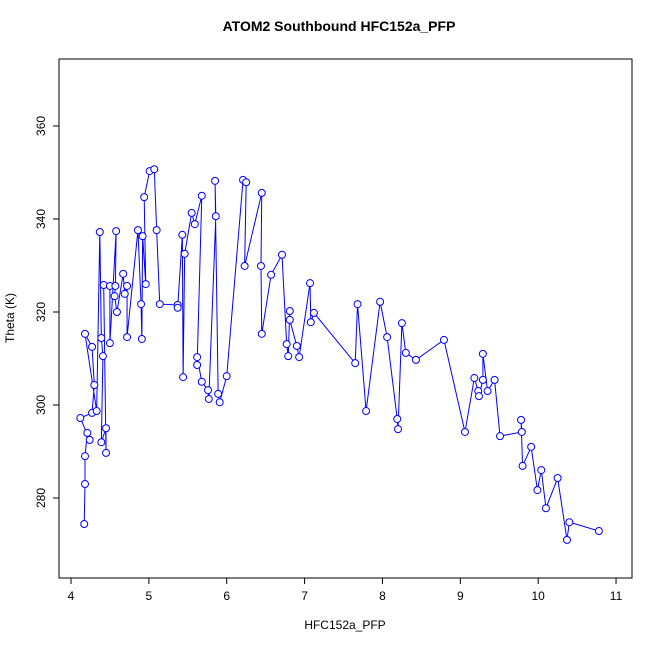 This screenshot has height=655, width=650. What do you see at coordinates (339, 26) in the screenshot?
I see `chart-title: ATOM2 Southbound HFC152a_PFP` at bounding box center [339, 26].